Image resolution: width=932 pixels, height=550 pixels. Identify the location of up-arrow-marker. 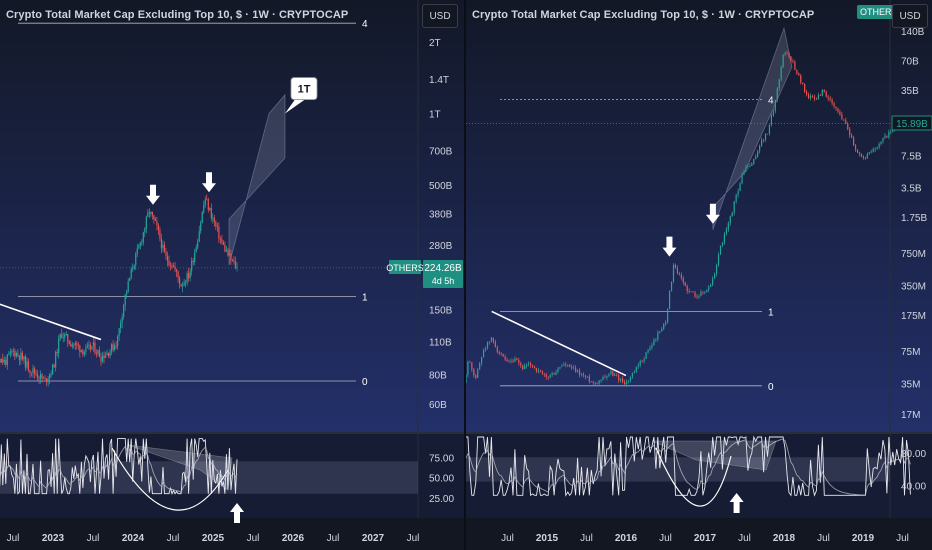
(736, 503).